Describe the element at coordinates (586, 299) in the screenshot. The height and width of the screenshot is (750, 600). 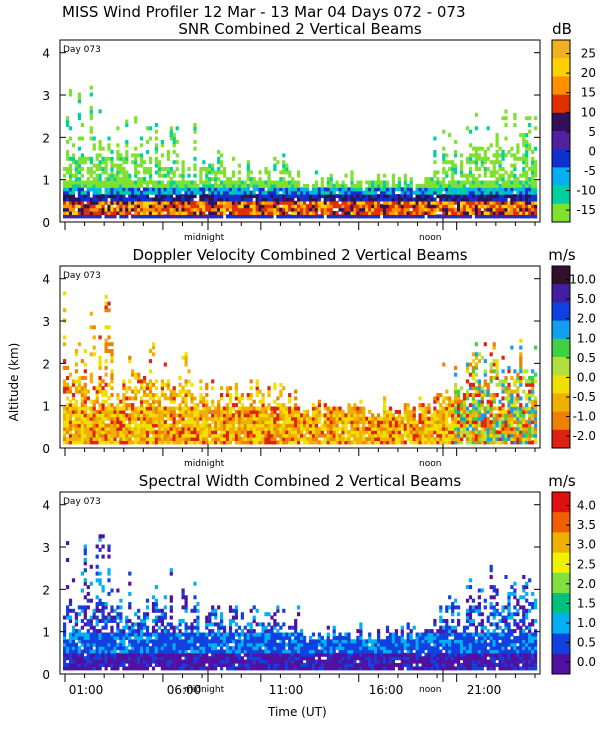
I see `colorbar-label: 5.0` at that location.